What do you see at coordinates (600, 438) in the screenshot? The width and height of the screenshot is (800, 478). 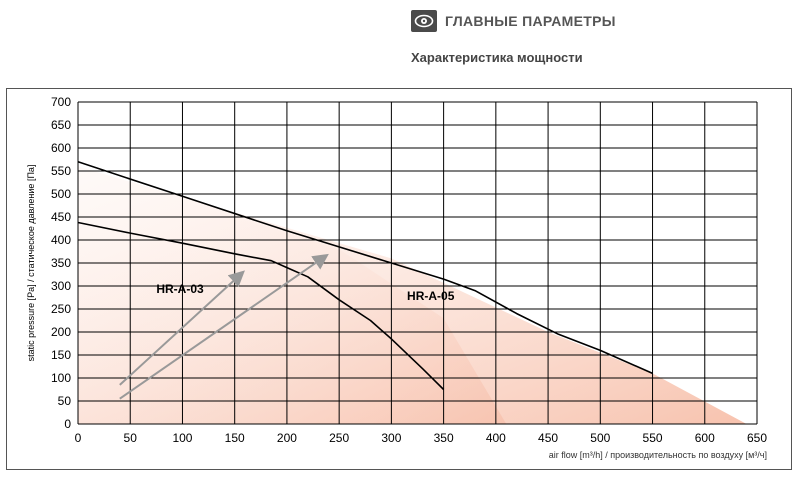 I see `x-tick-label-10: 500` at bounding box center [600, 438].